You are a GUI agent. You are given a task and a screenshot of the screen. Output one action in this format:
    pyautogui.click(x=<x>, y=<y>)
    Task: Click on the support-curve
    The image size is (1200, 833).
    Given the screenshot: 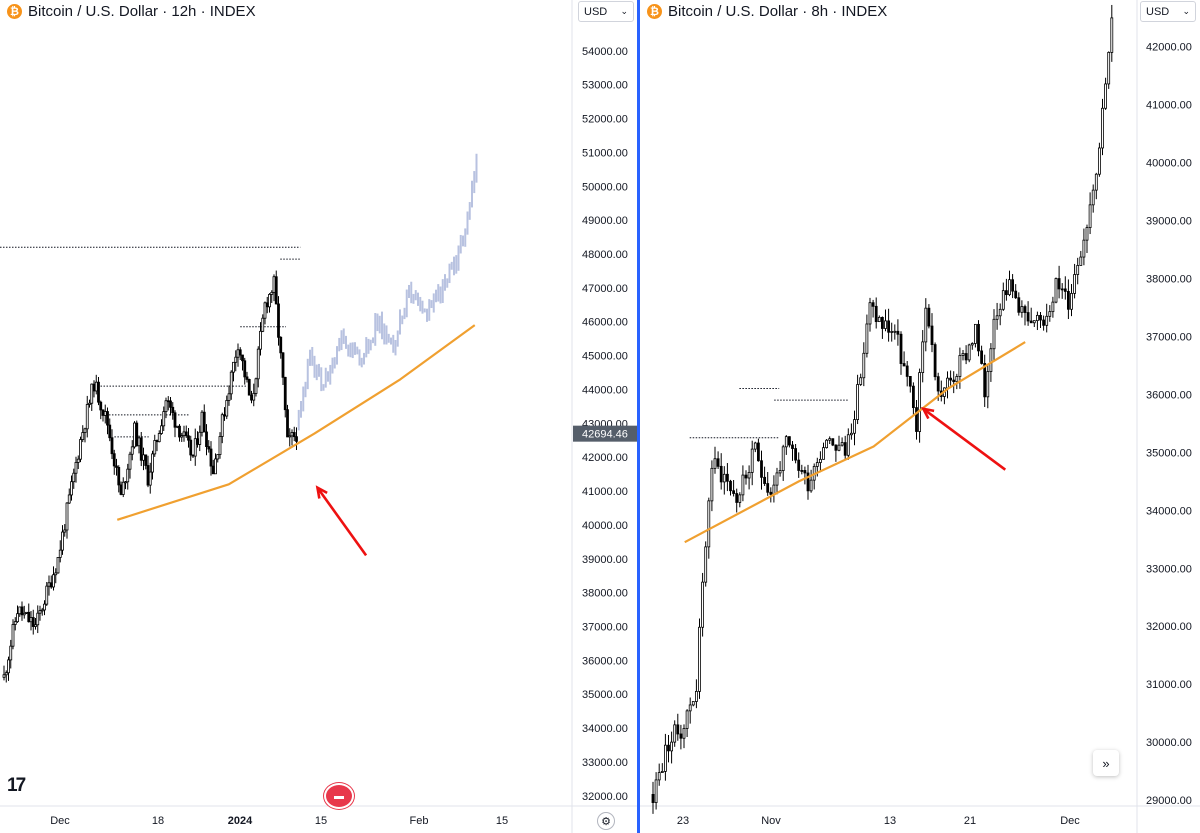 What is the action you would take?
    pyautogui.click(x=296, y=422)
    